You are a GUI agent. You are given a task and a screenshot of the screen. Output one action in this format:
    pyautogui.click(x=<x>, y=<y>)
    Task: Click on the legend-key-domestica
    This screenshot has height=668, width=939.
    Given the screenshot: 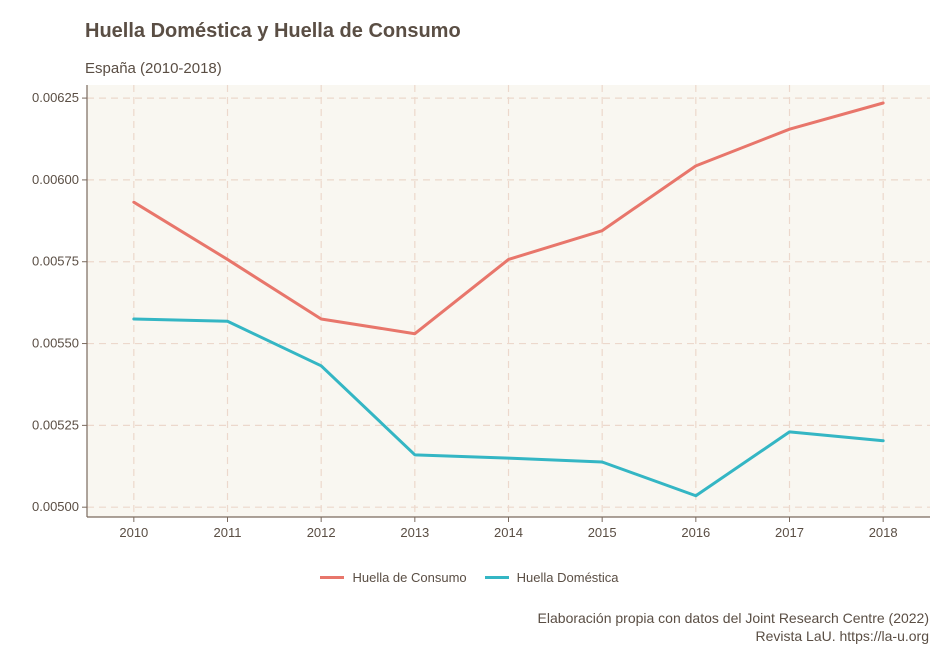 What is the action you would take?
    pyautogui.click(x=496, y=577)
    